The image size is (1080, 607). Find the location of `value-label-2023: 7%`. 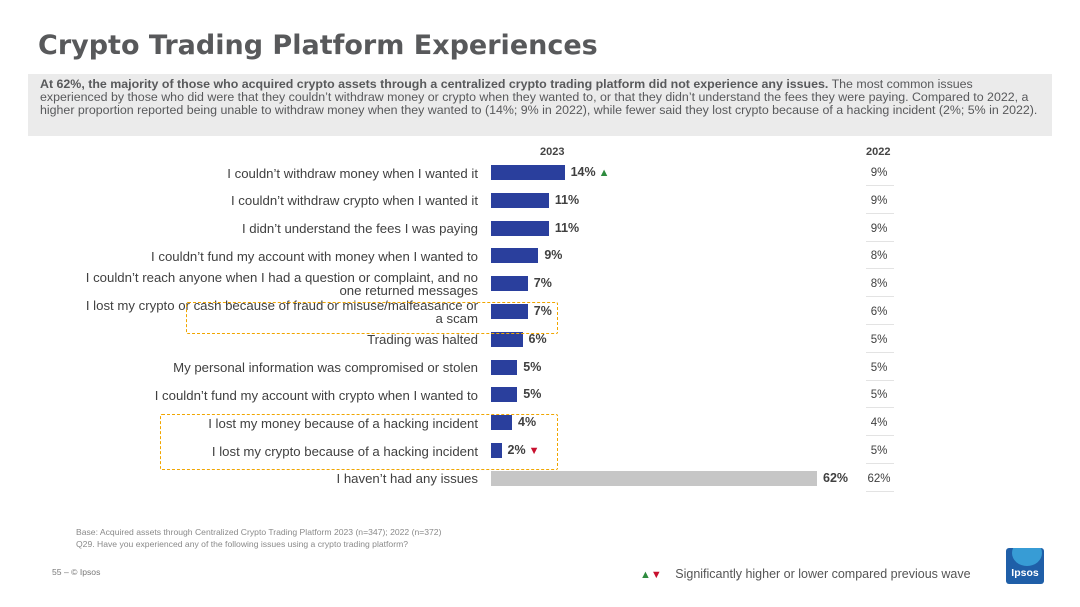

value-label-2023: 7% is located at coordinates (543, 283).